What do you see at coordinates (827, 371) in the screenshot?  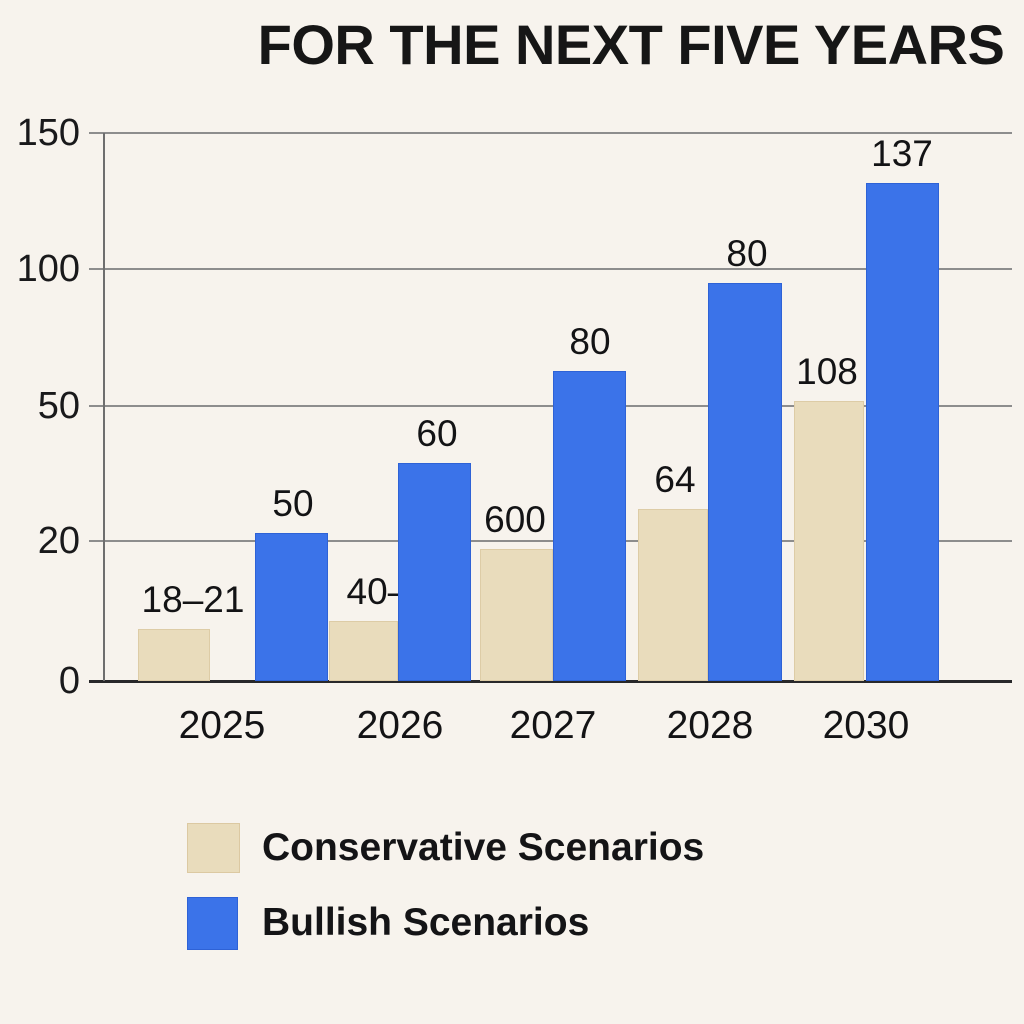 I see `bar-value-label-conservative-2030: 108` at bounding box center [827, 371].